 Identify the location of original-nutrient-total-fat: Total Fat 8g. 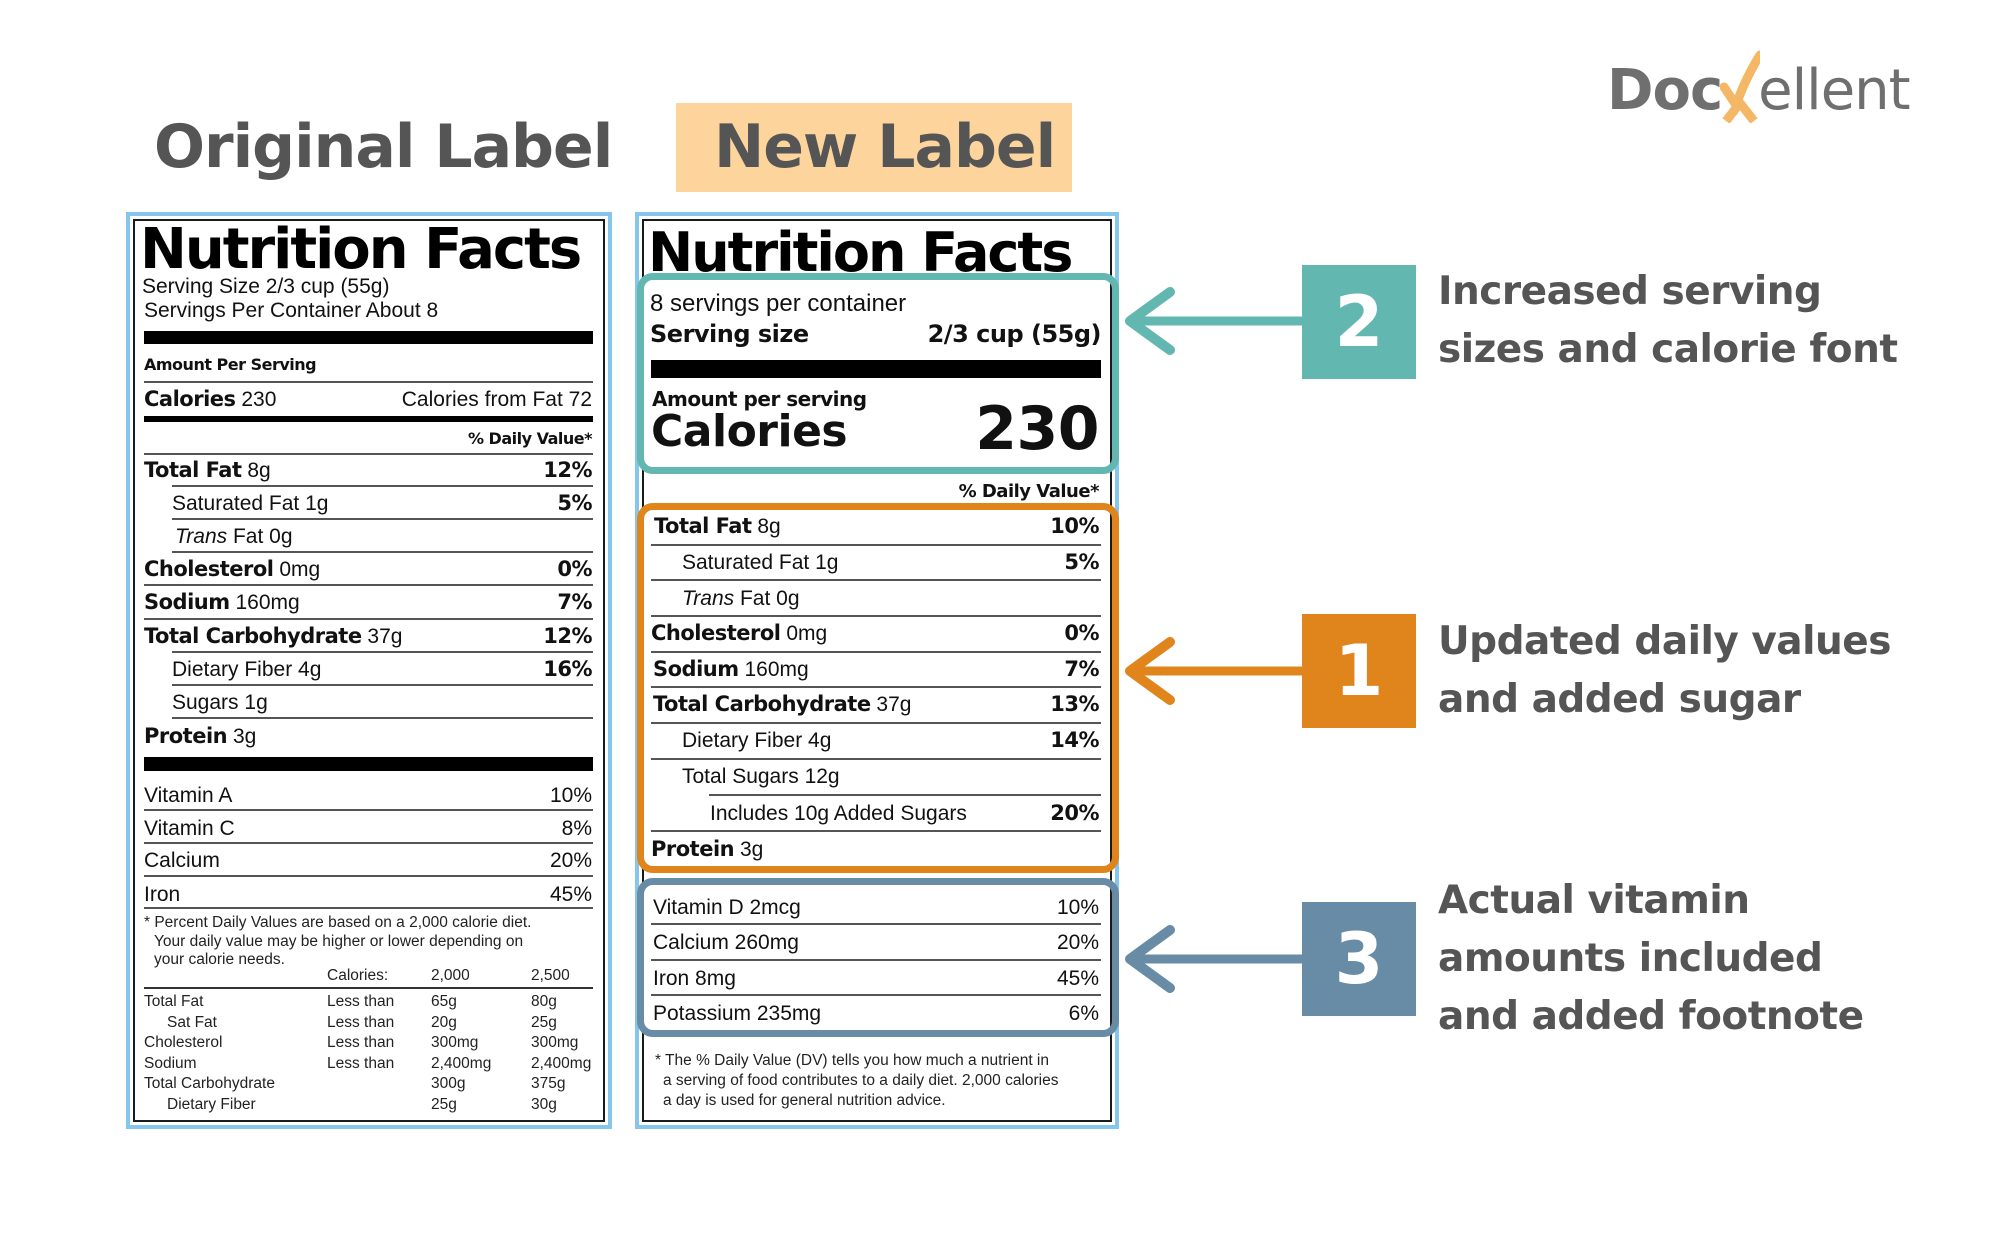
(207, 470).